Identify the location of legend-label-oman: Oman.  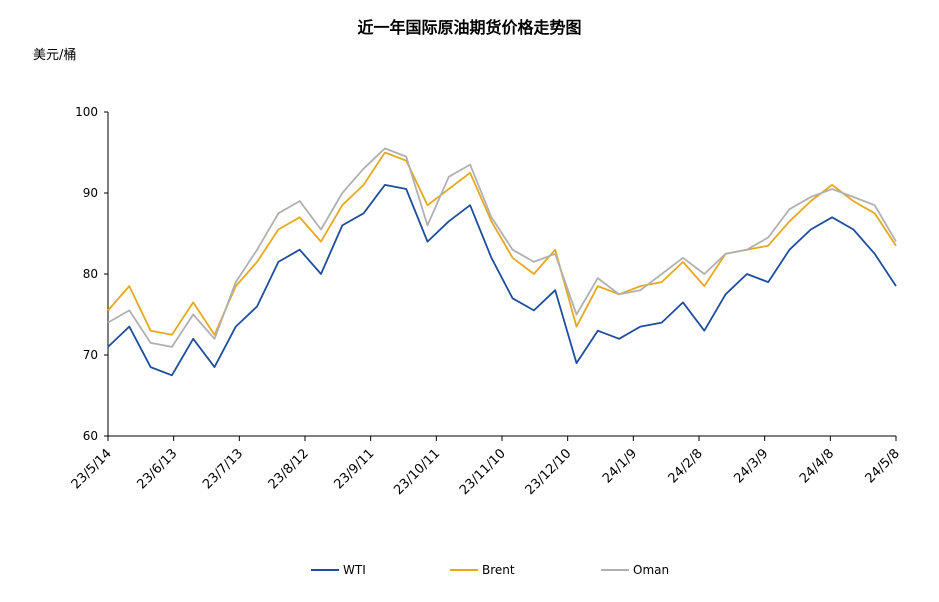
(651, 570).